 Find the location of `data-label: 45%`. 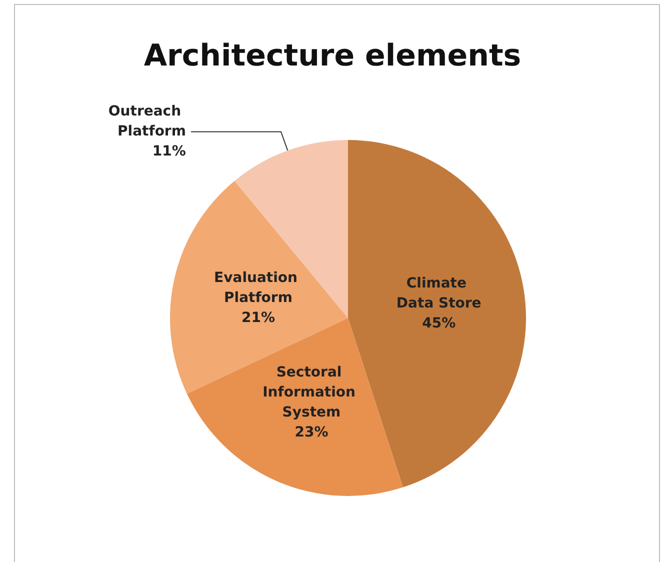

data-label: 45% is located at coordinates (439, 324).